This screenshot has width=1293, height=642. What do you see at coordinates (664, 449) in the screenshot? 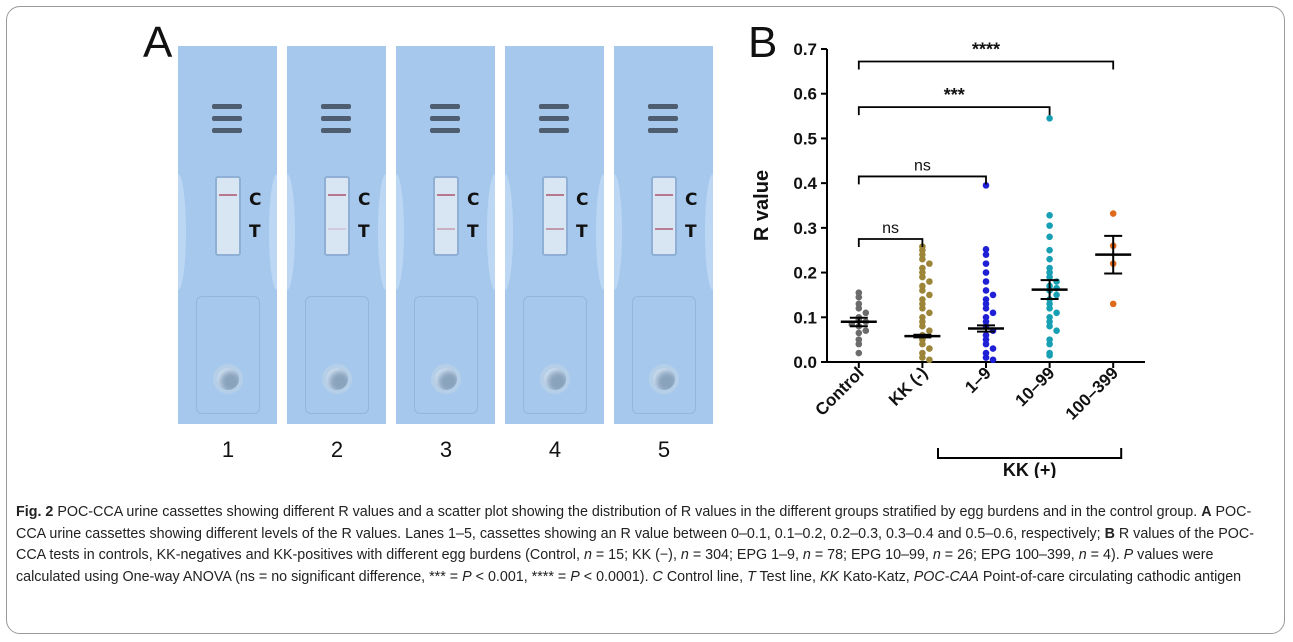
I see `lane-number: 5` at bounding box center [664, 449].